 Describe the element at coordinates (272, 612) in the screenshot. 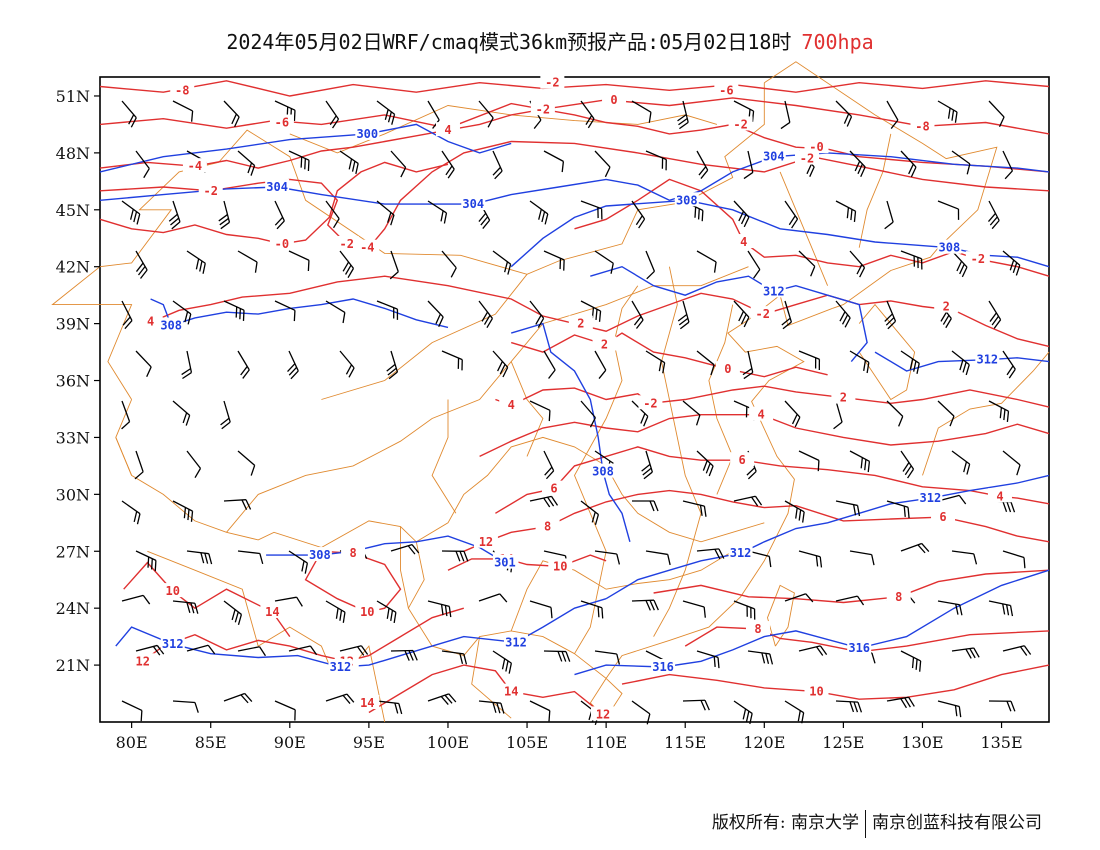

I see `temperature-label: 14` at that location.